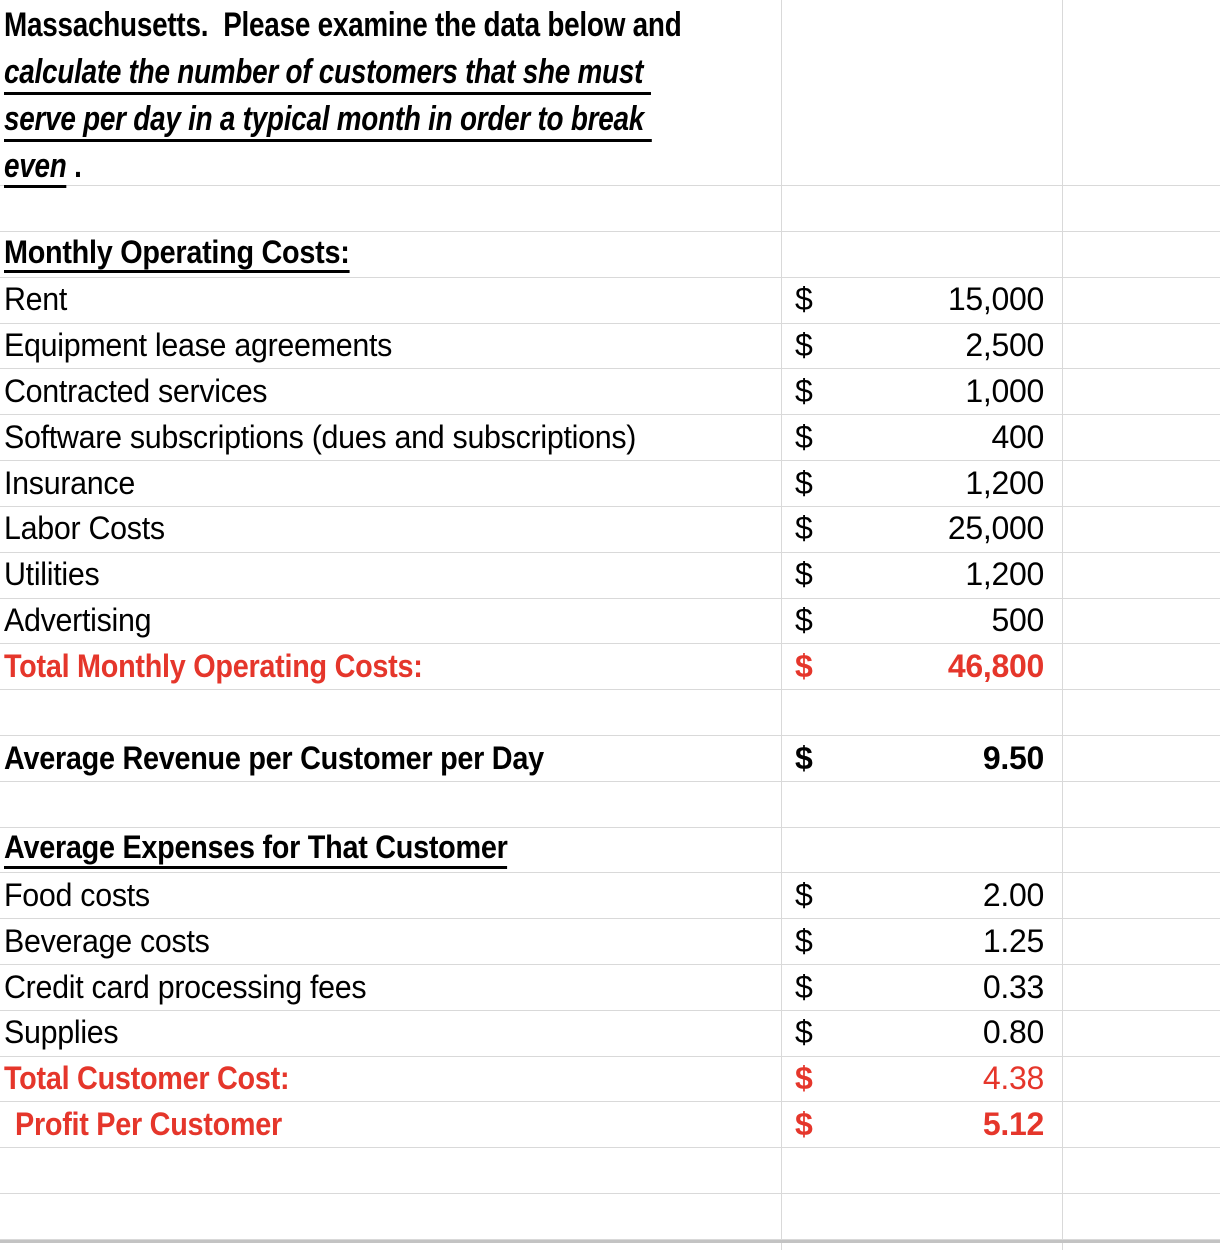 The image size is (1220, 1250). Describe the element at coordinates (922, 987) in the screenshot. I see `value-cell: $0.33` at that location.